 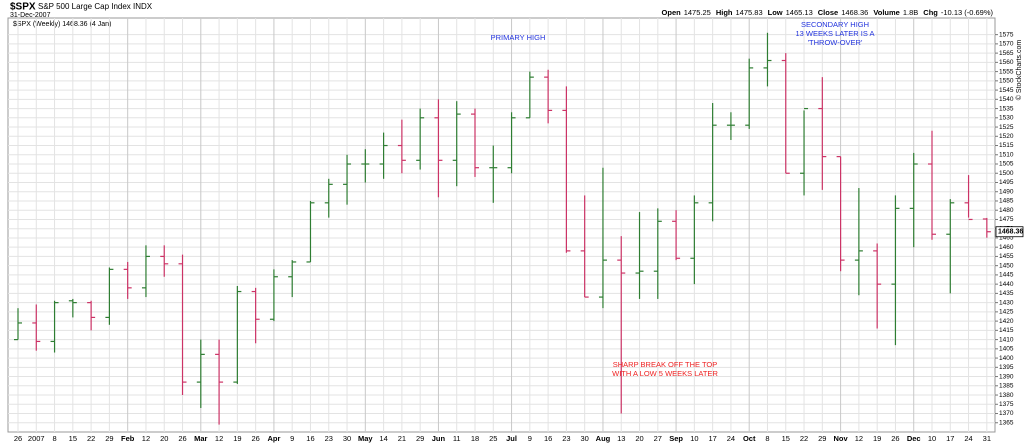 I want to click on quote-label: Close, so click(x=828, y=12).